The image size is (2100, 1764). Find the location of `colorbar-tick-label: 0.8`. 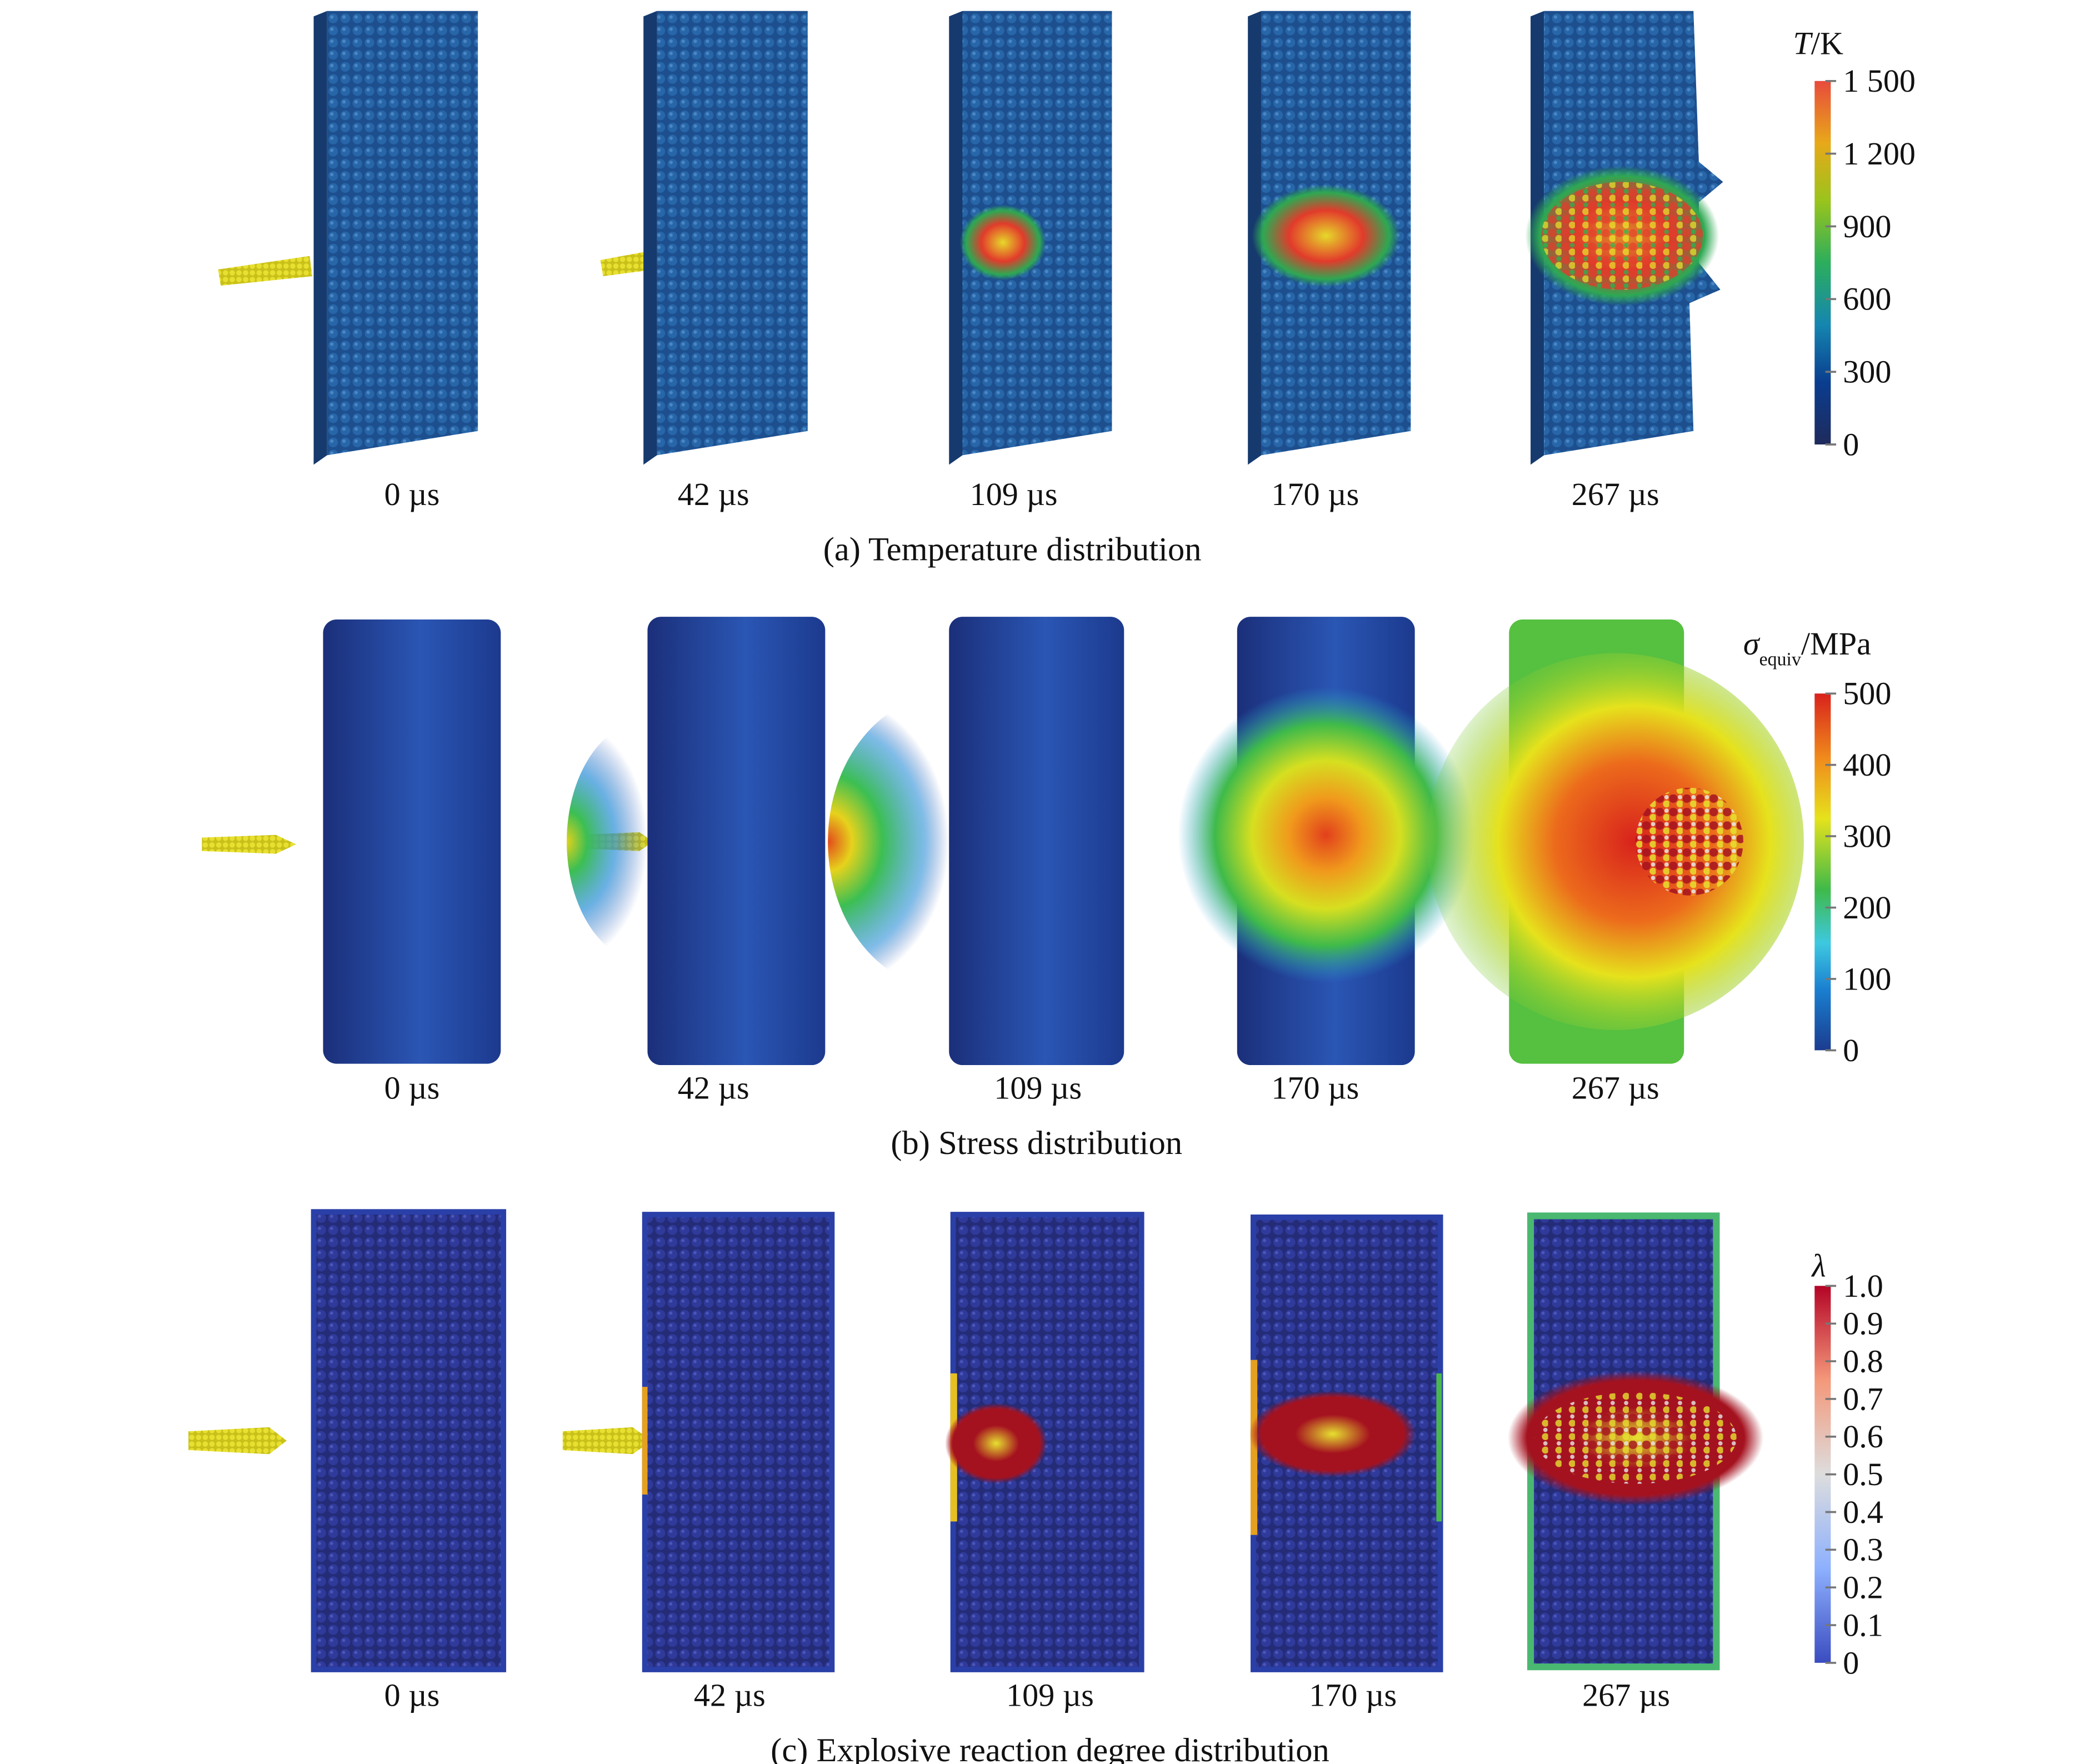

colorbar-tick-label: 0.8 is located at coordinates (1863, 1361).